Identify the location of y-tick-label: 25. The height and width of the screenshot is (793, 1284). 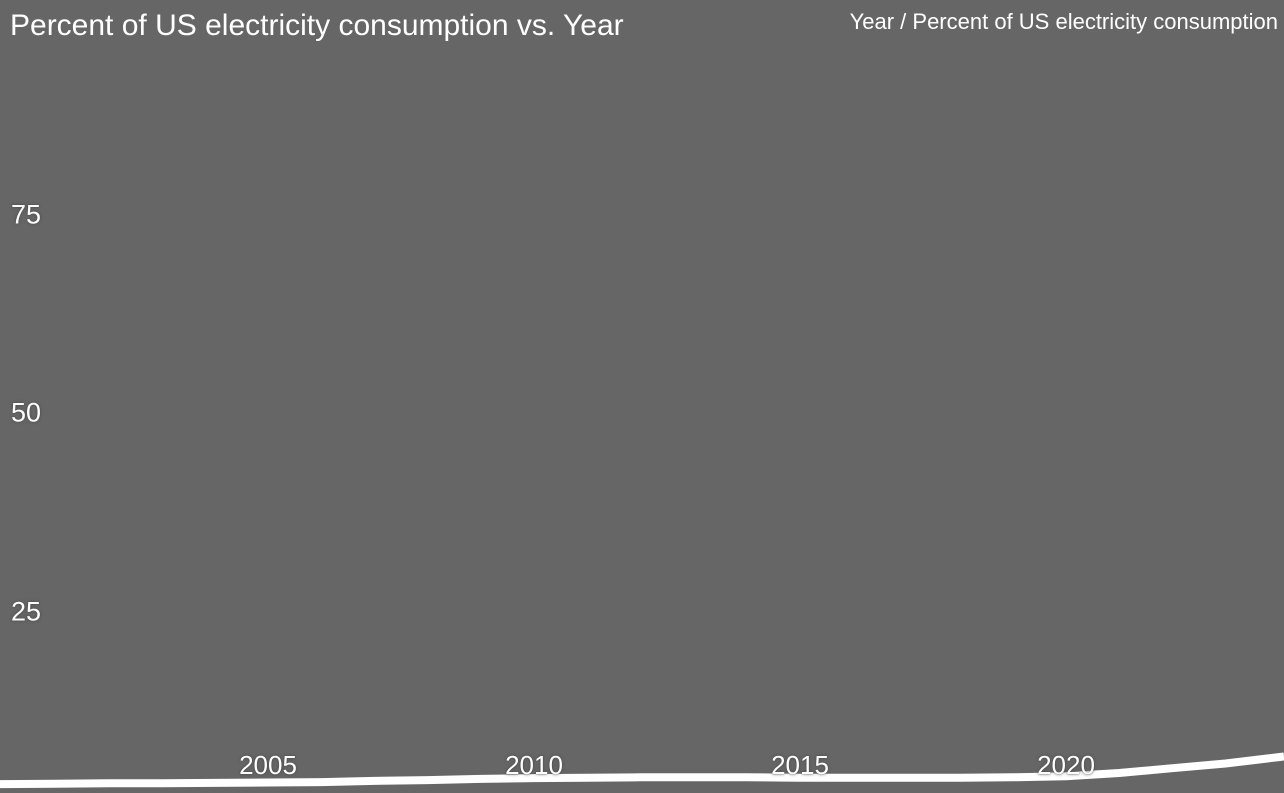
(26, 611).